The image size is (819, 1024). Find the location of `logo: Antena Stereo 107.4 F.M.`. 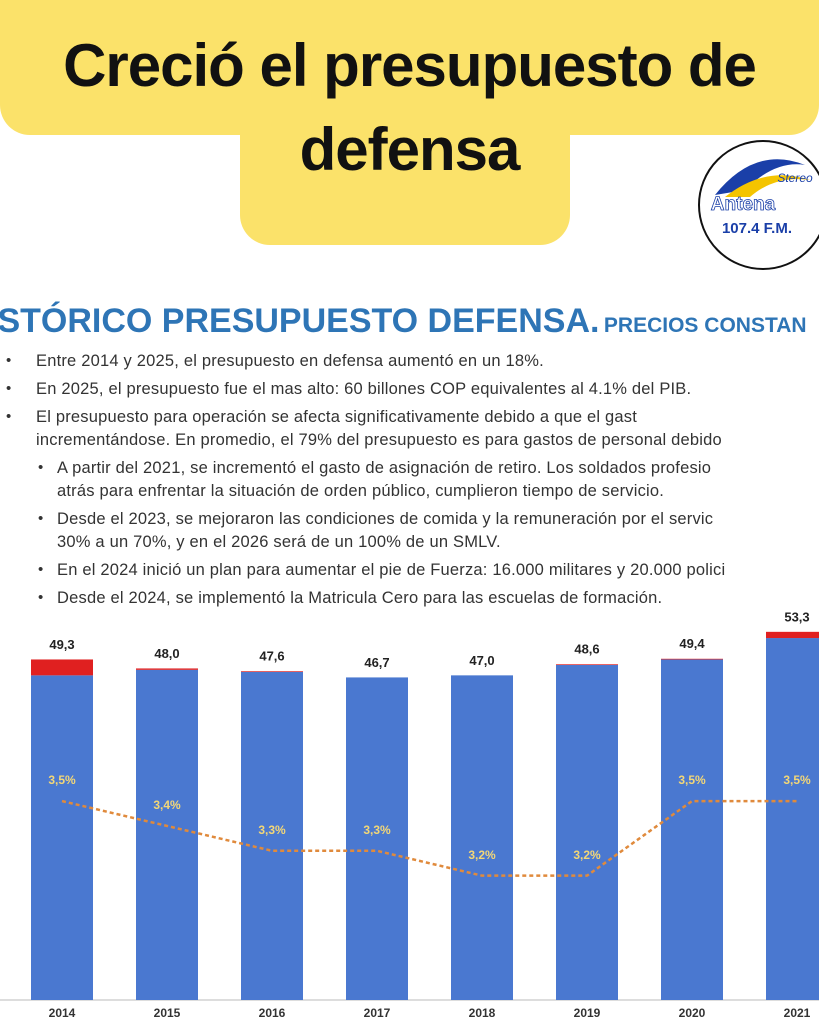

logo: Antena Stereo 107.4 F.M. is located at coordinates (758, 205).